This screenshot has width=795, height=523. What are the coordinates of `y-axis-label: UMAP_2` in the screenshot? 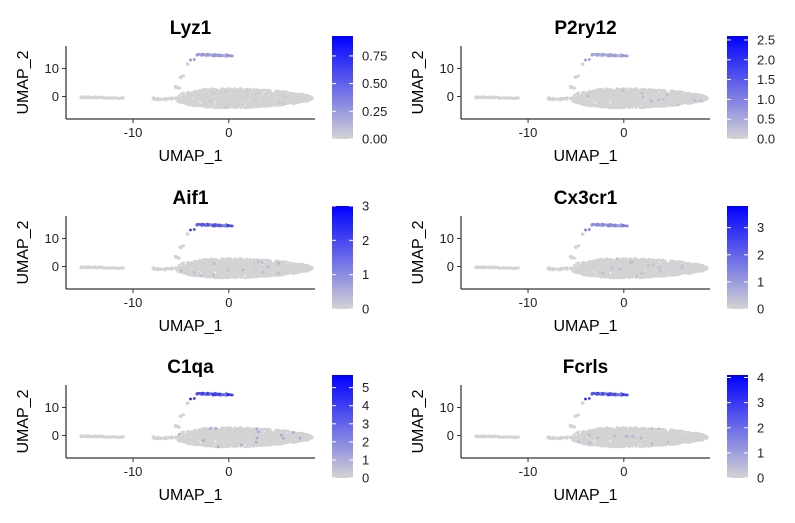 It's located at (418, 82).